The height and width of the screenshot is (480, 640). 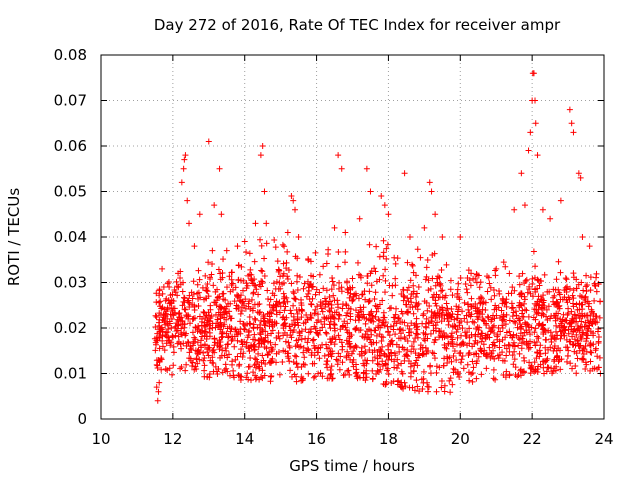 What do you see at coordinates (70, 146) in the screenshot?
I see `y-tick-label: 0.06` at bounding box center [70, 146].